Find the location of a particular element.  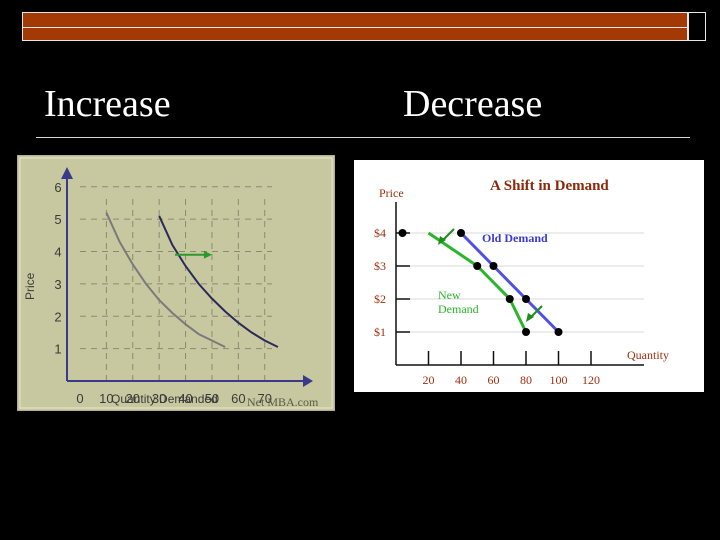

shift-arrow-lower-head is located at coordinates (530, 317).